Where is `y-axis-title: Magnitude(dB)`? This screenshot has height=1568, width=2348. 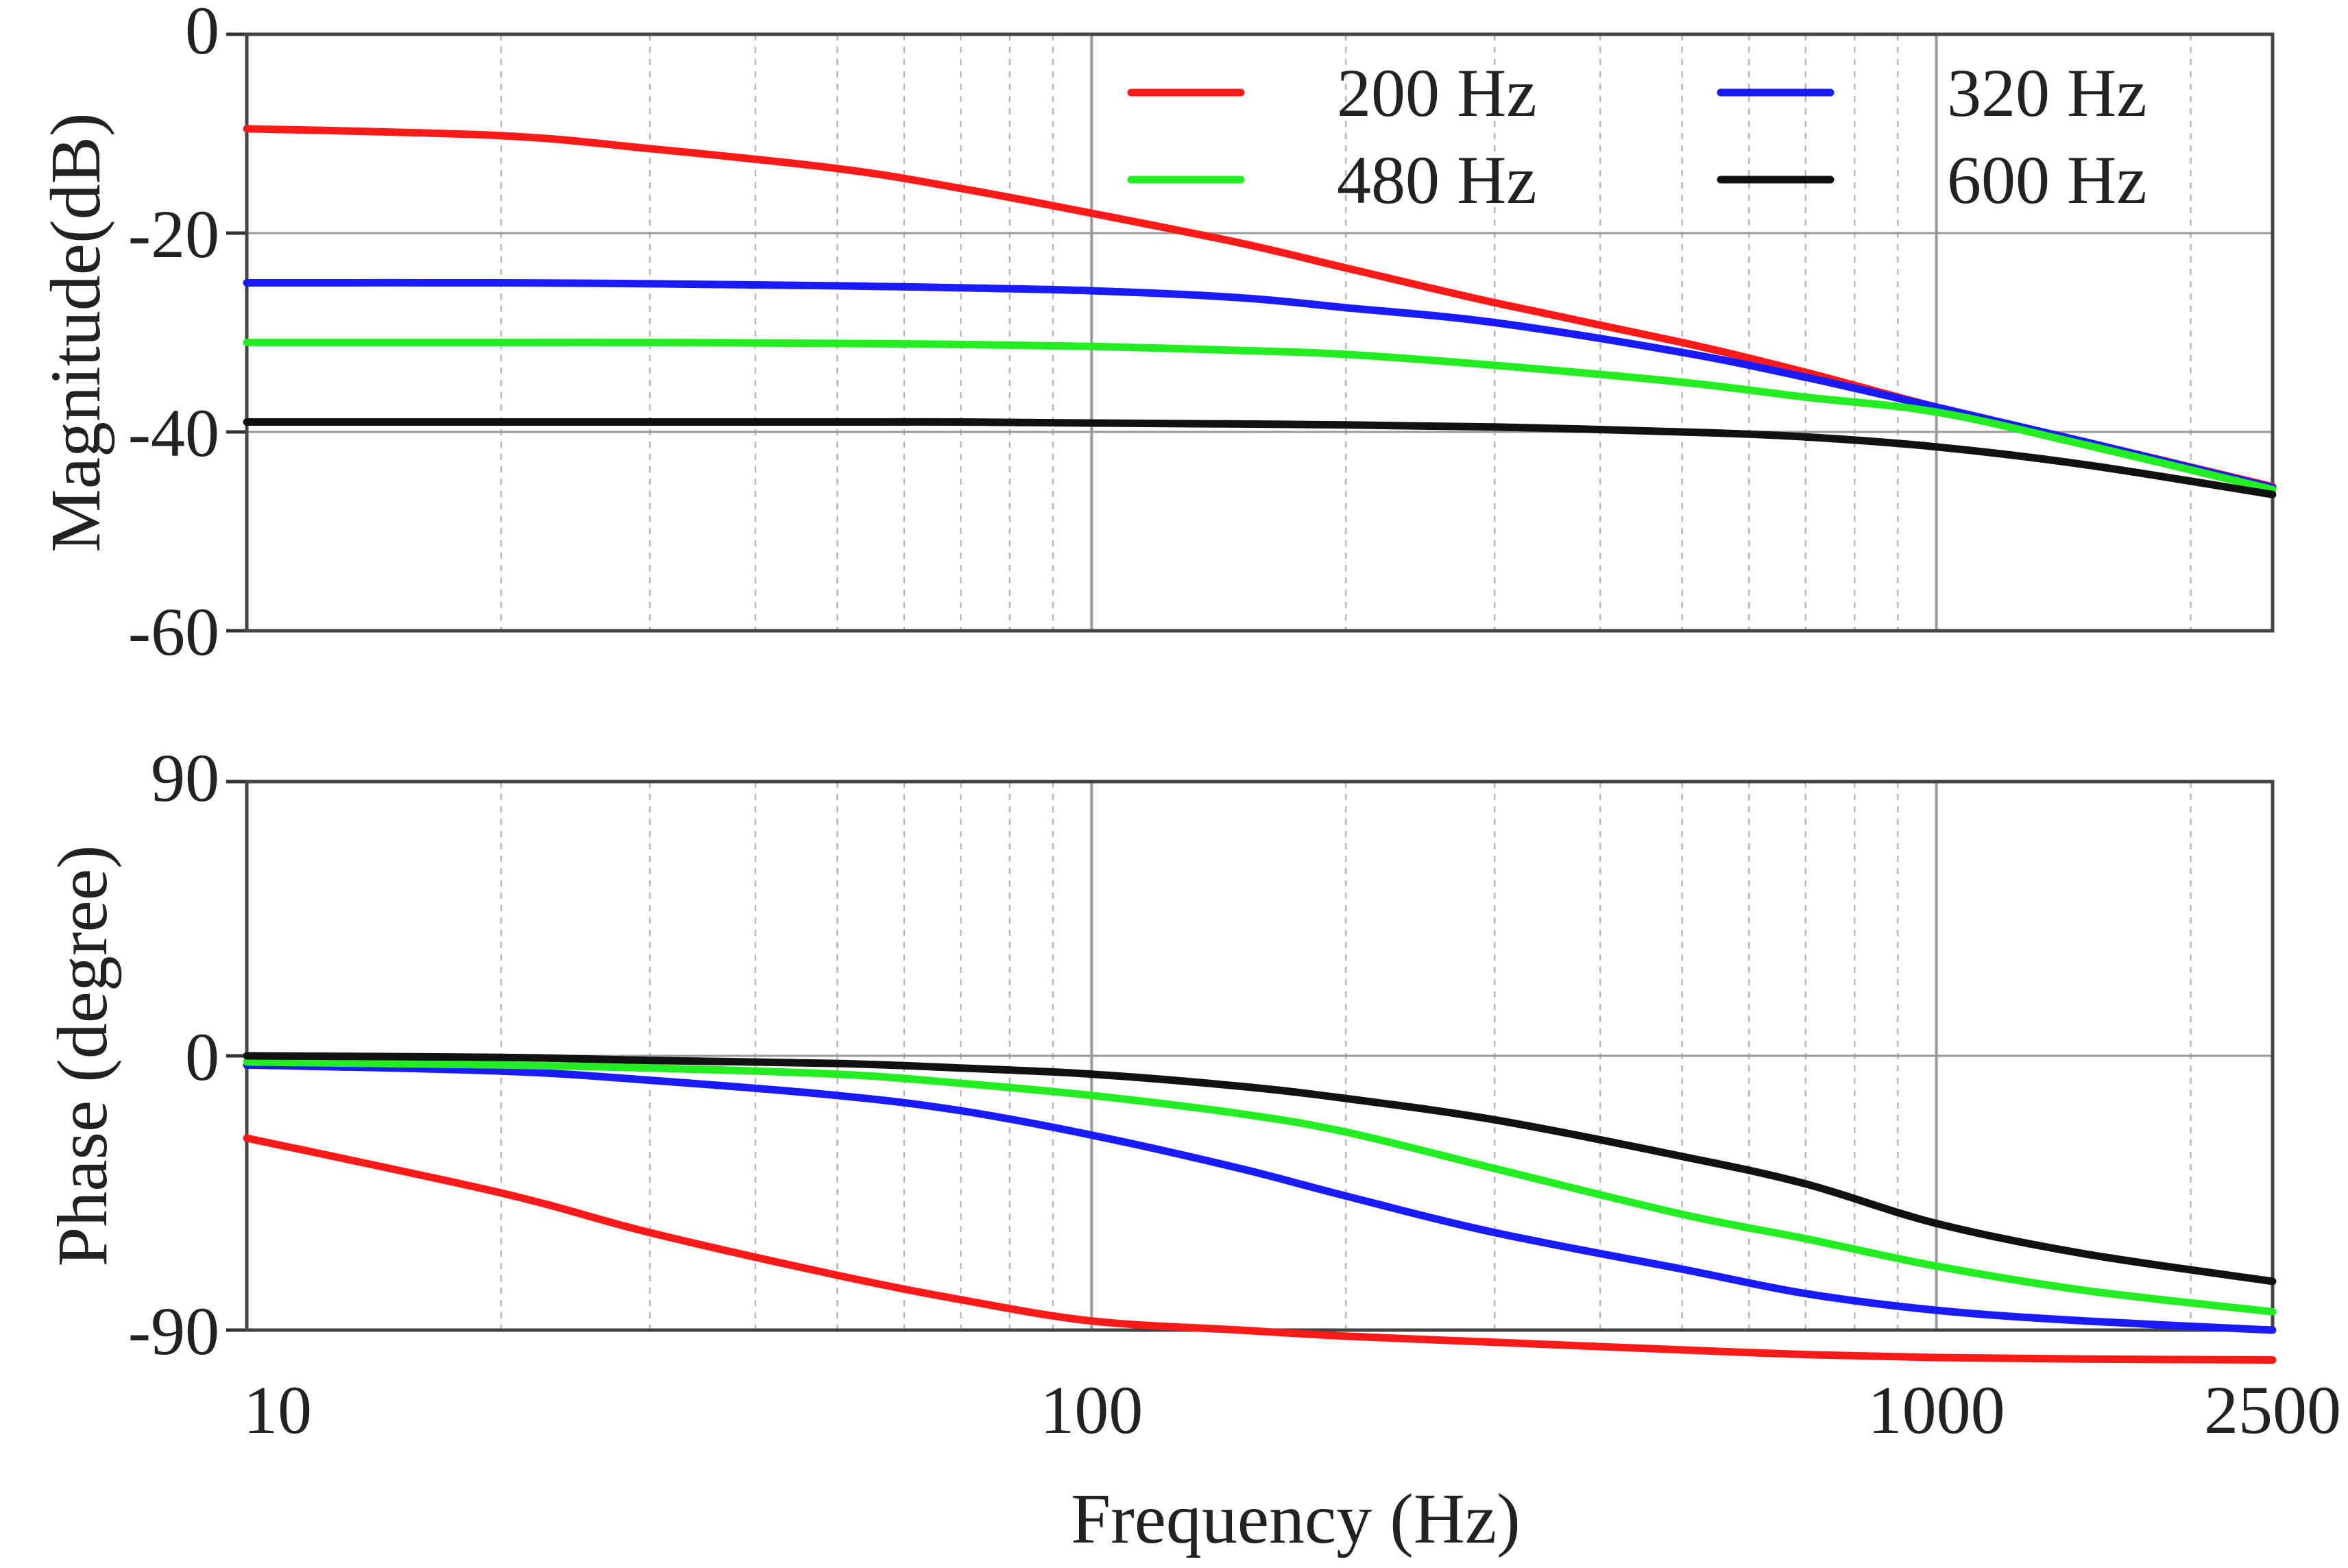 y-axis-title: Magnitude(dB) is located at coordinates (76, 332).